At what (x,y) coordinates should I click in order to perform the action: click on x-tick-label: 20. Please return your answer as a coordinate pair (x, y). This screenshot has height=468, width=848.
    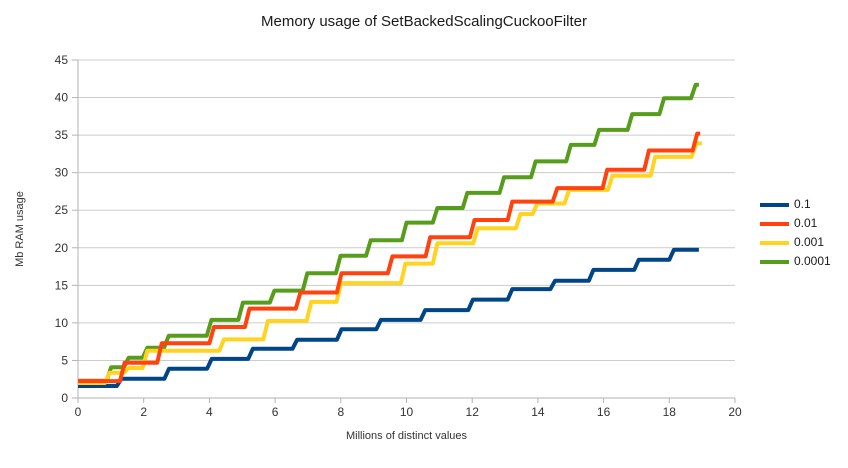
    Looking at the image, I should click on (735, 412).